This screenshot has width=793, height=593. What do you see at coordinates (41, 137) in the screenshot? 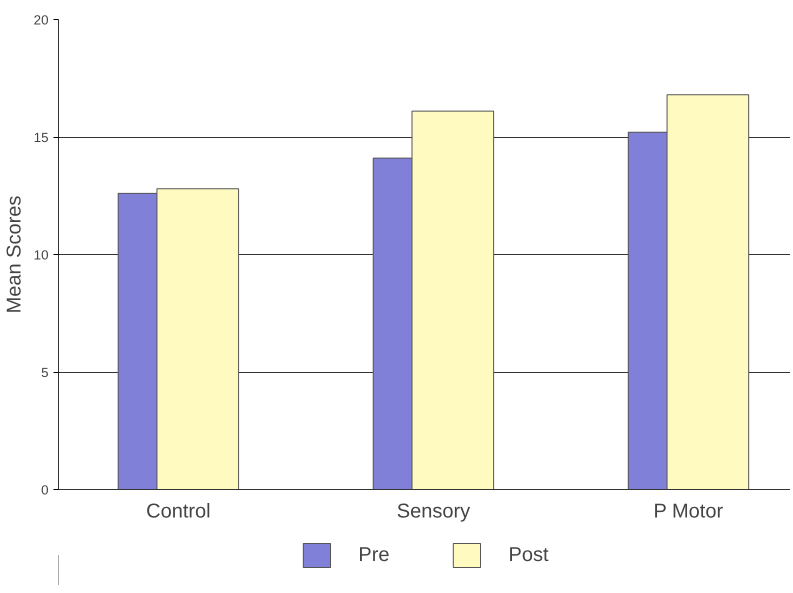
I see `y-tick-label: 15` at bounding box center [41, 137].